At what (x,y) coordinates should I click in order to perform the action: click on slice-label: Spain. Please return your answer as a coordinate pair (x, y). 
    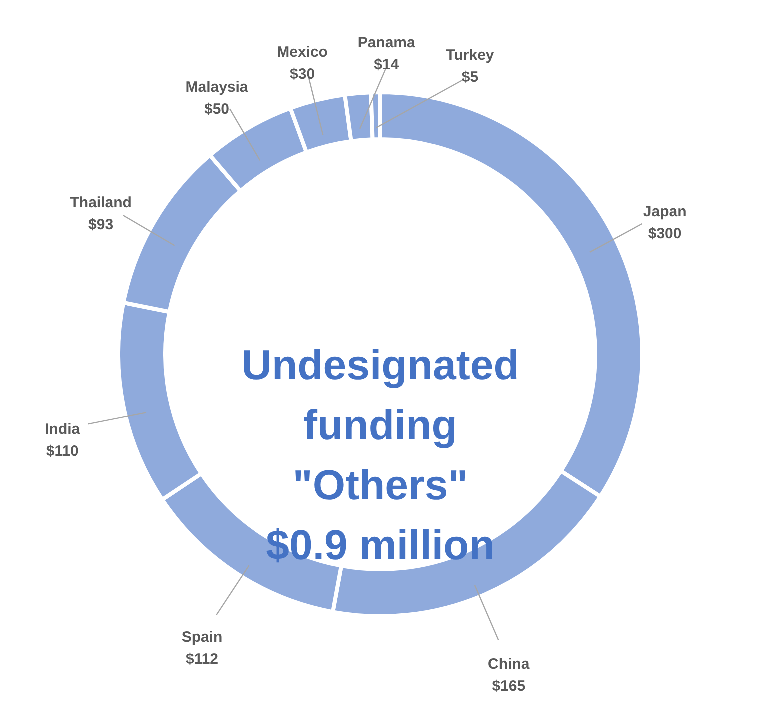
    Looking at the image, I should click on (202, 637).